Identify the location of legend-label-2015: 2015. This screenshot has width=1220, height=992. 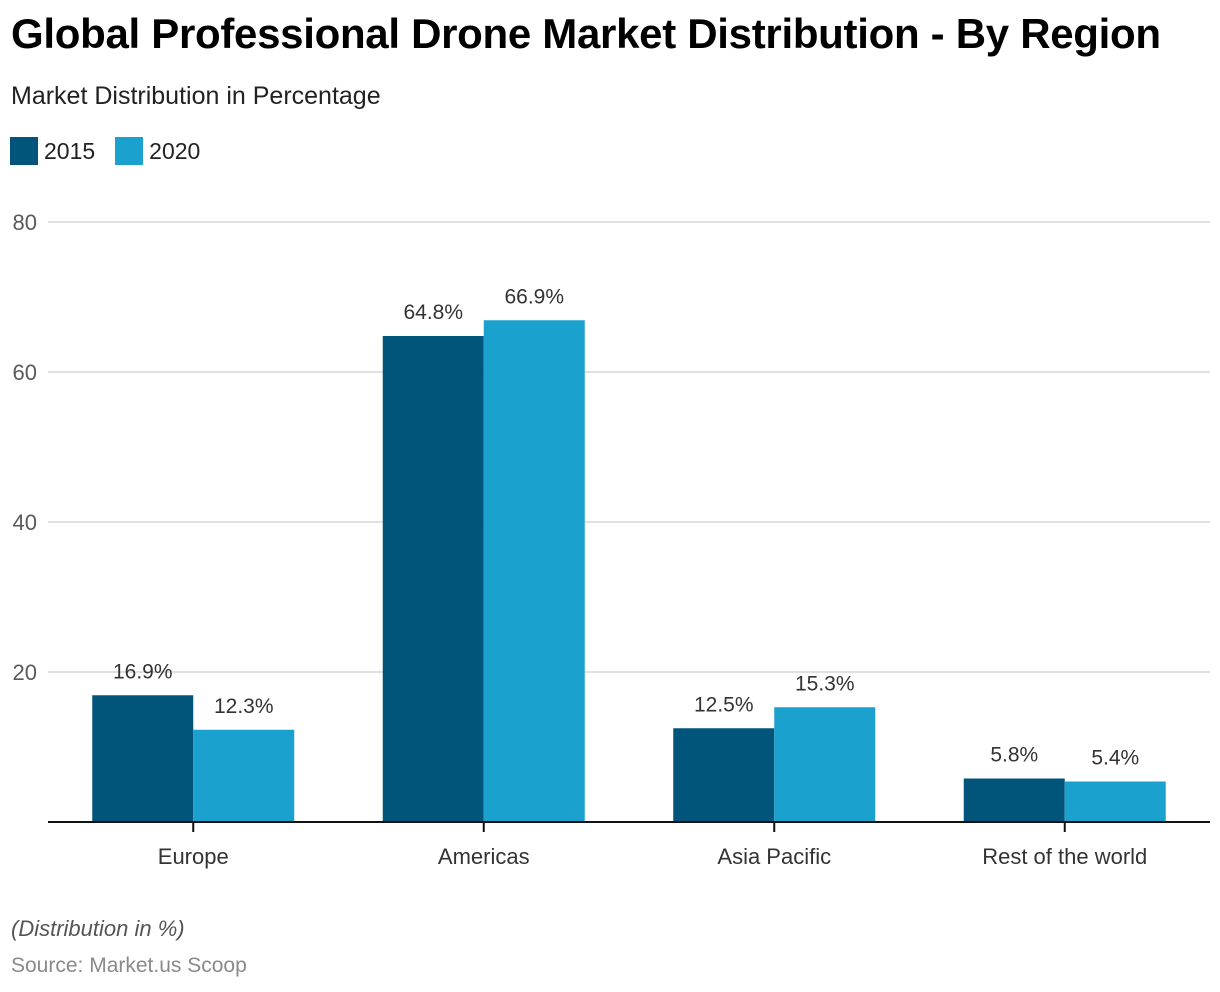
(70, 150).